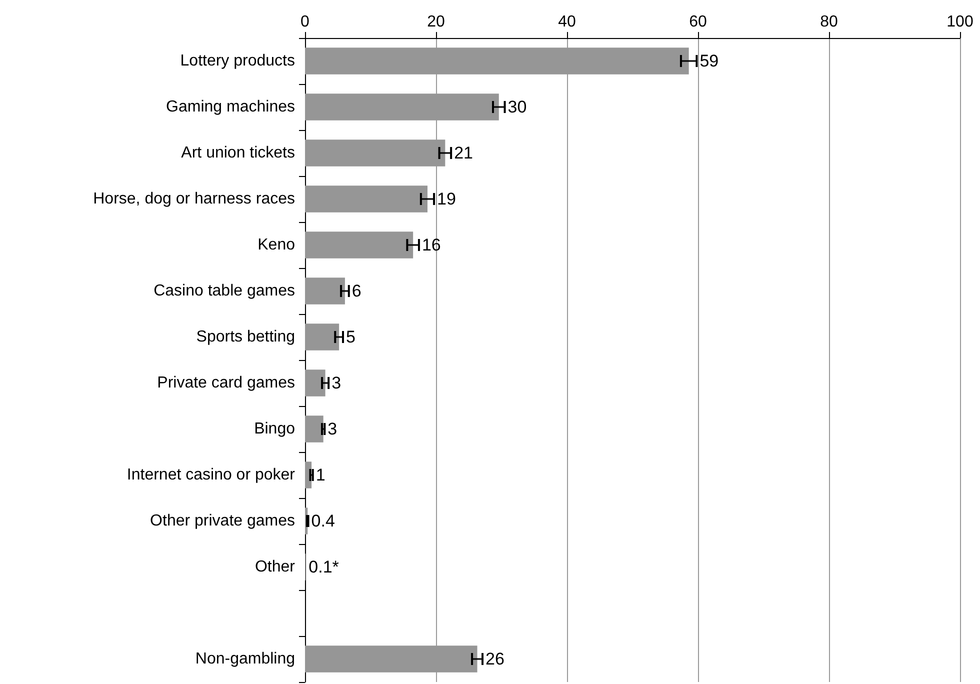 The height and width of the screenshot is (684, 980). What do you see at coordinates (245, 337) in the screenshot?
I see `y-tick-label: Sports betting` at bounding box center [245, 337].